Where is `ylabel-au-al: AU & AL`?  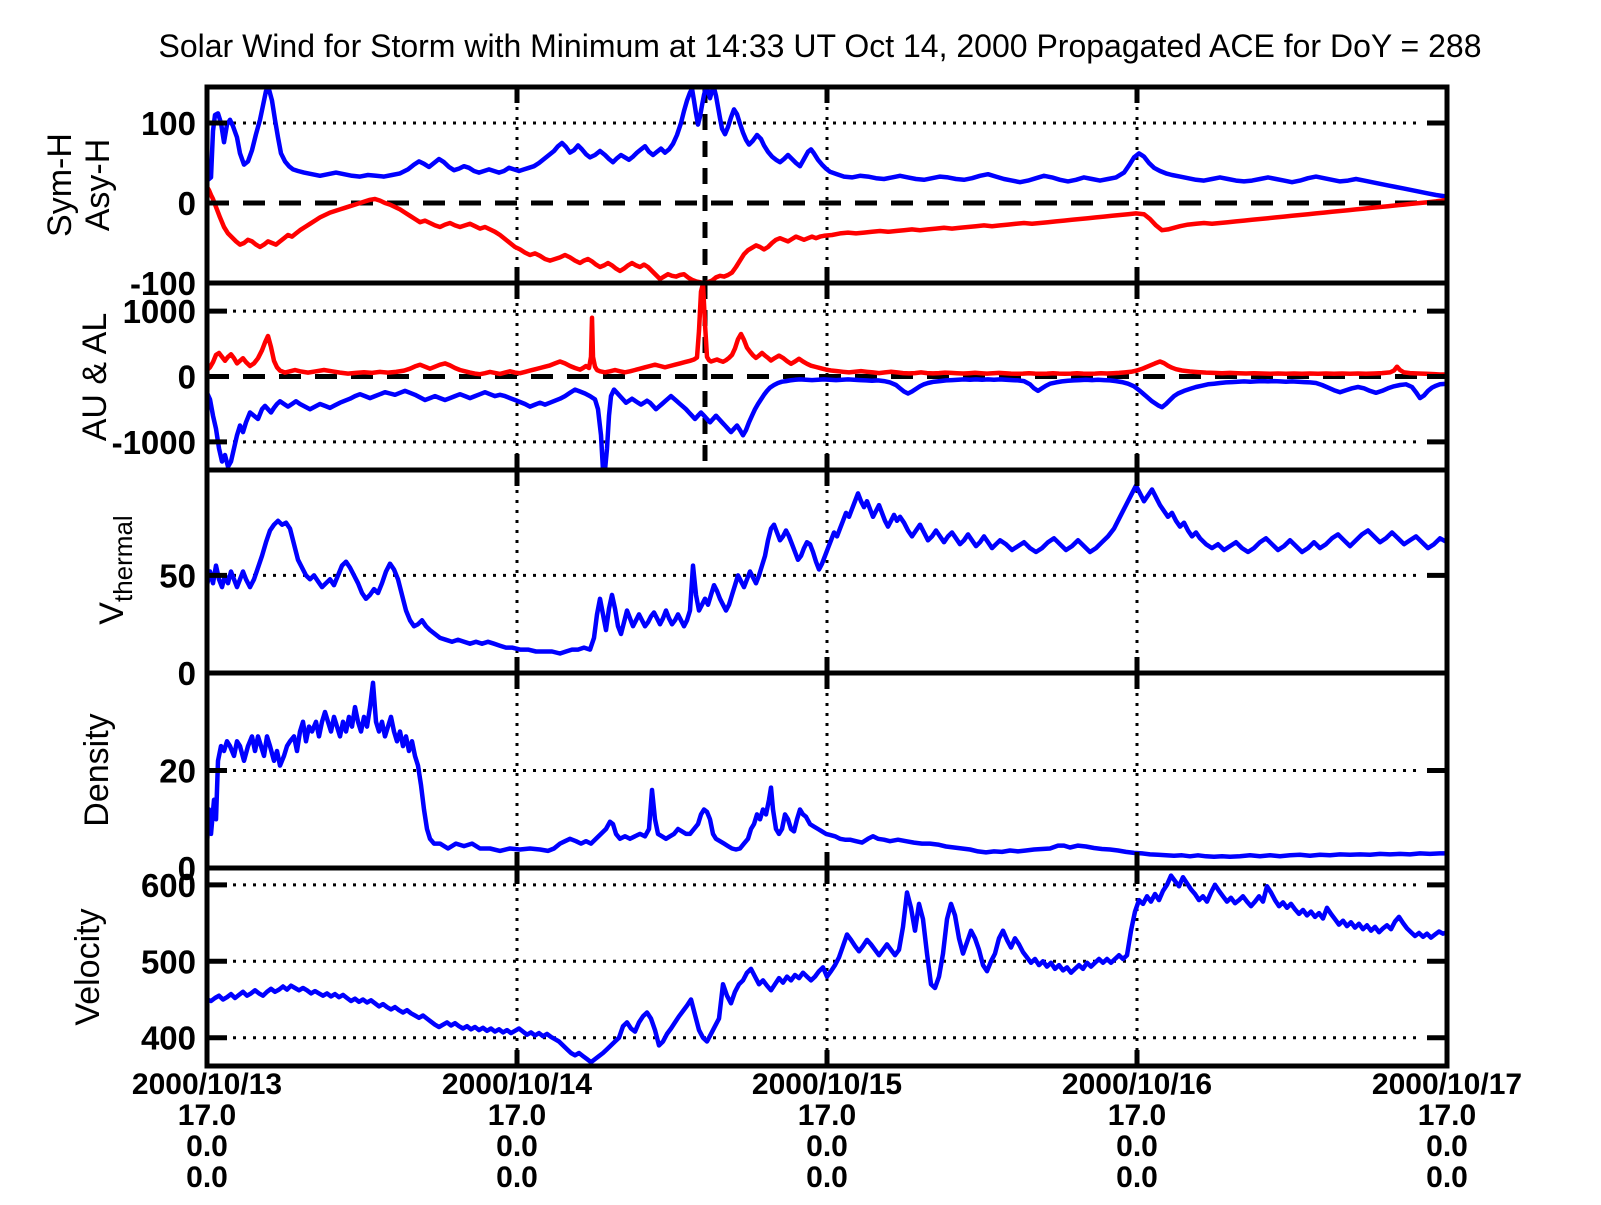 ylabel-au-al: AU & AL is located at coordinates (95, 377).